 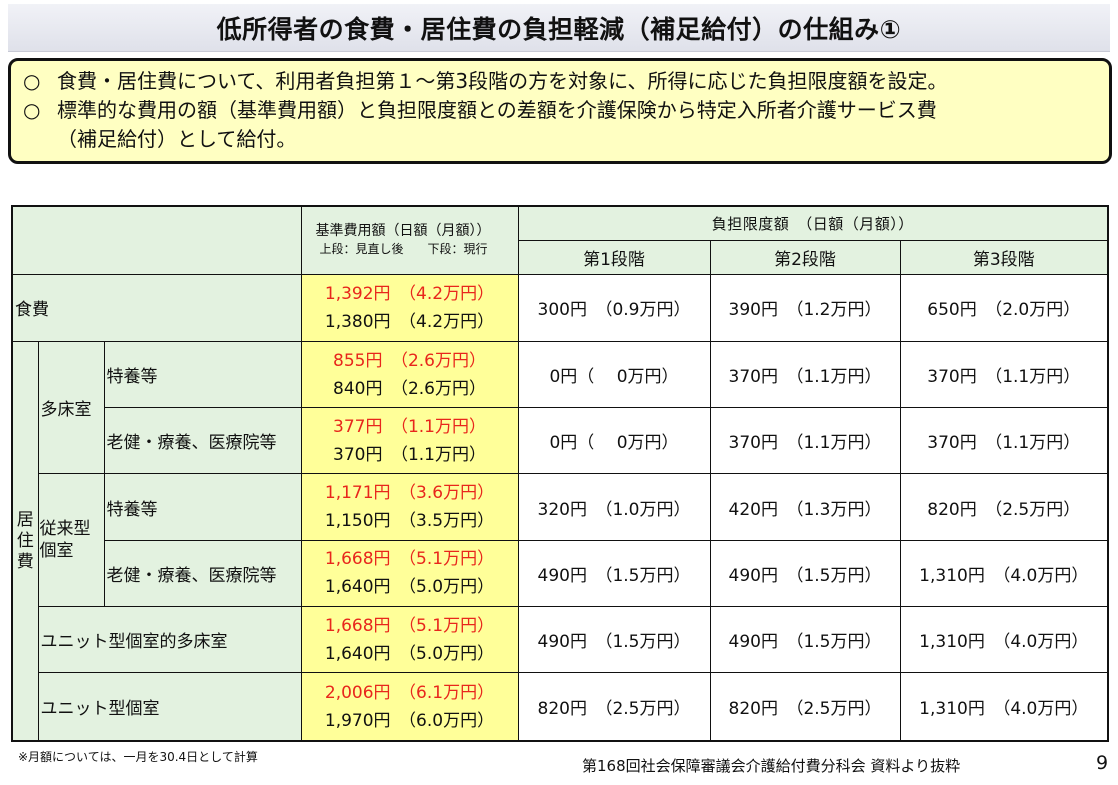 I want to click on page-number: 9, so click(x=1102, y=763).